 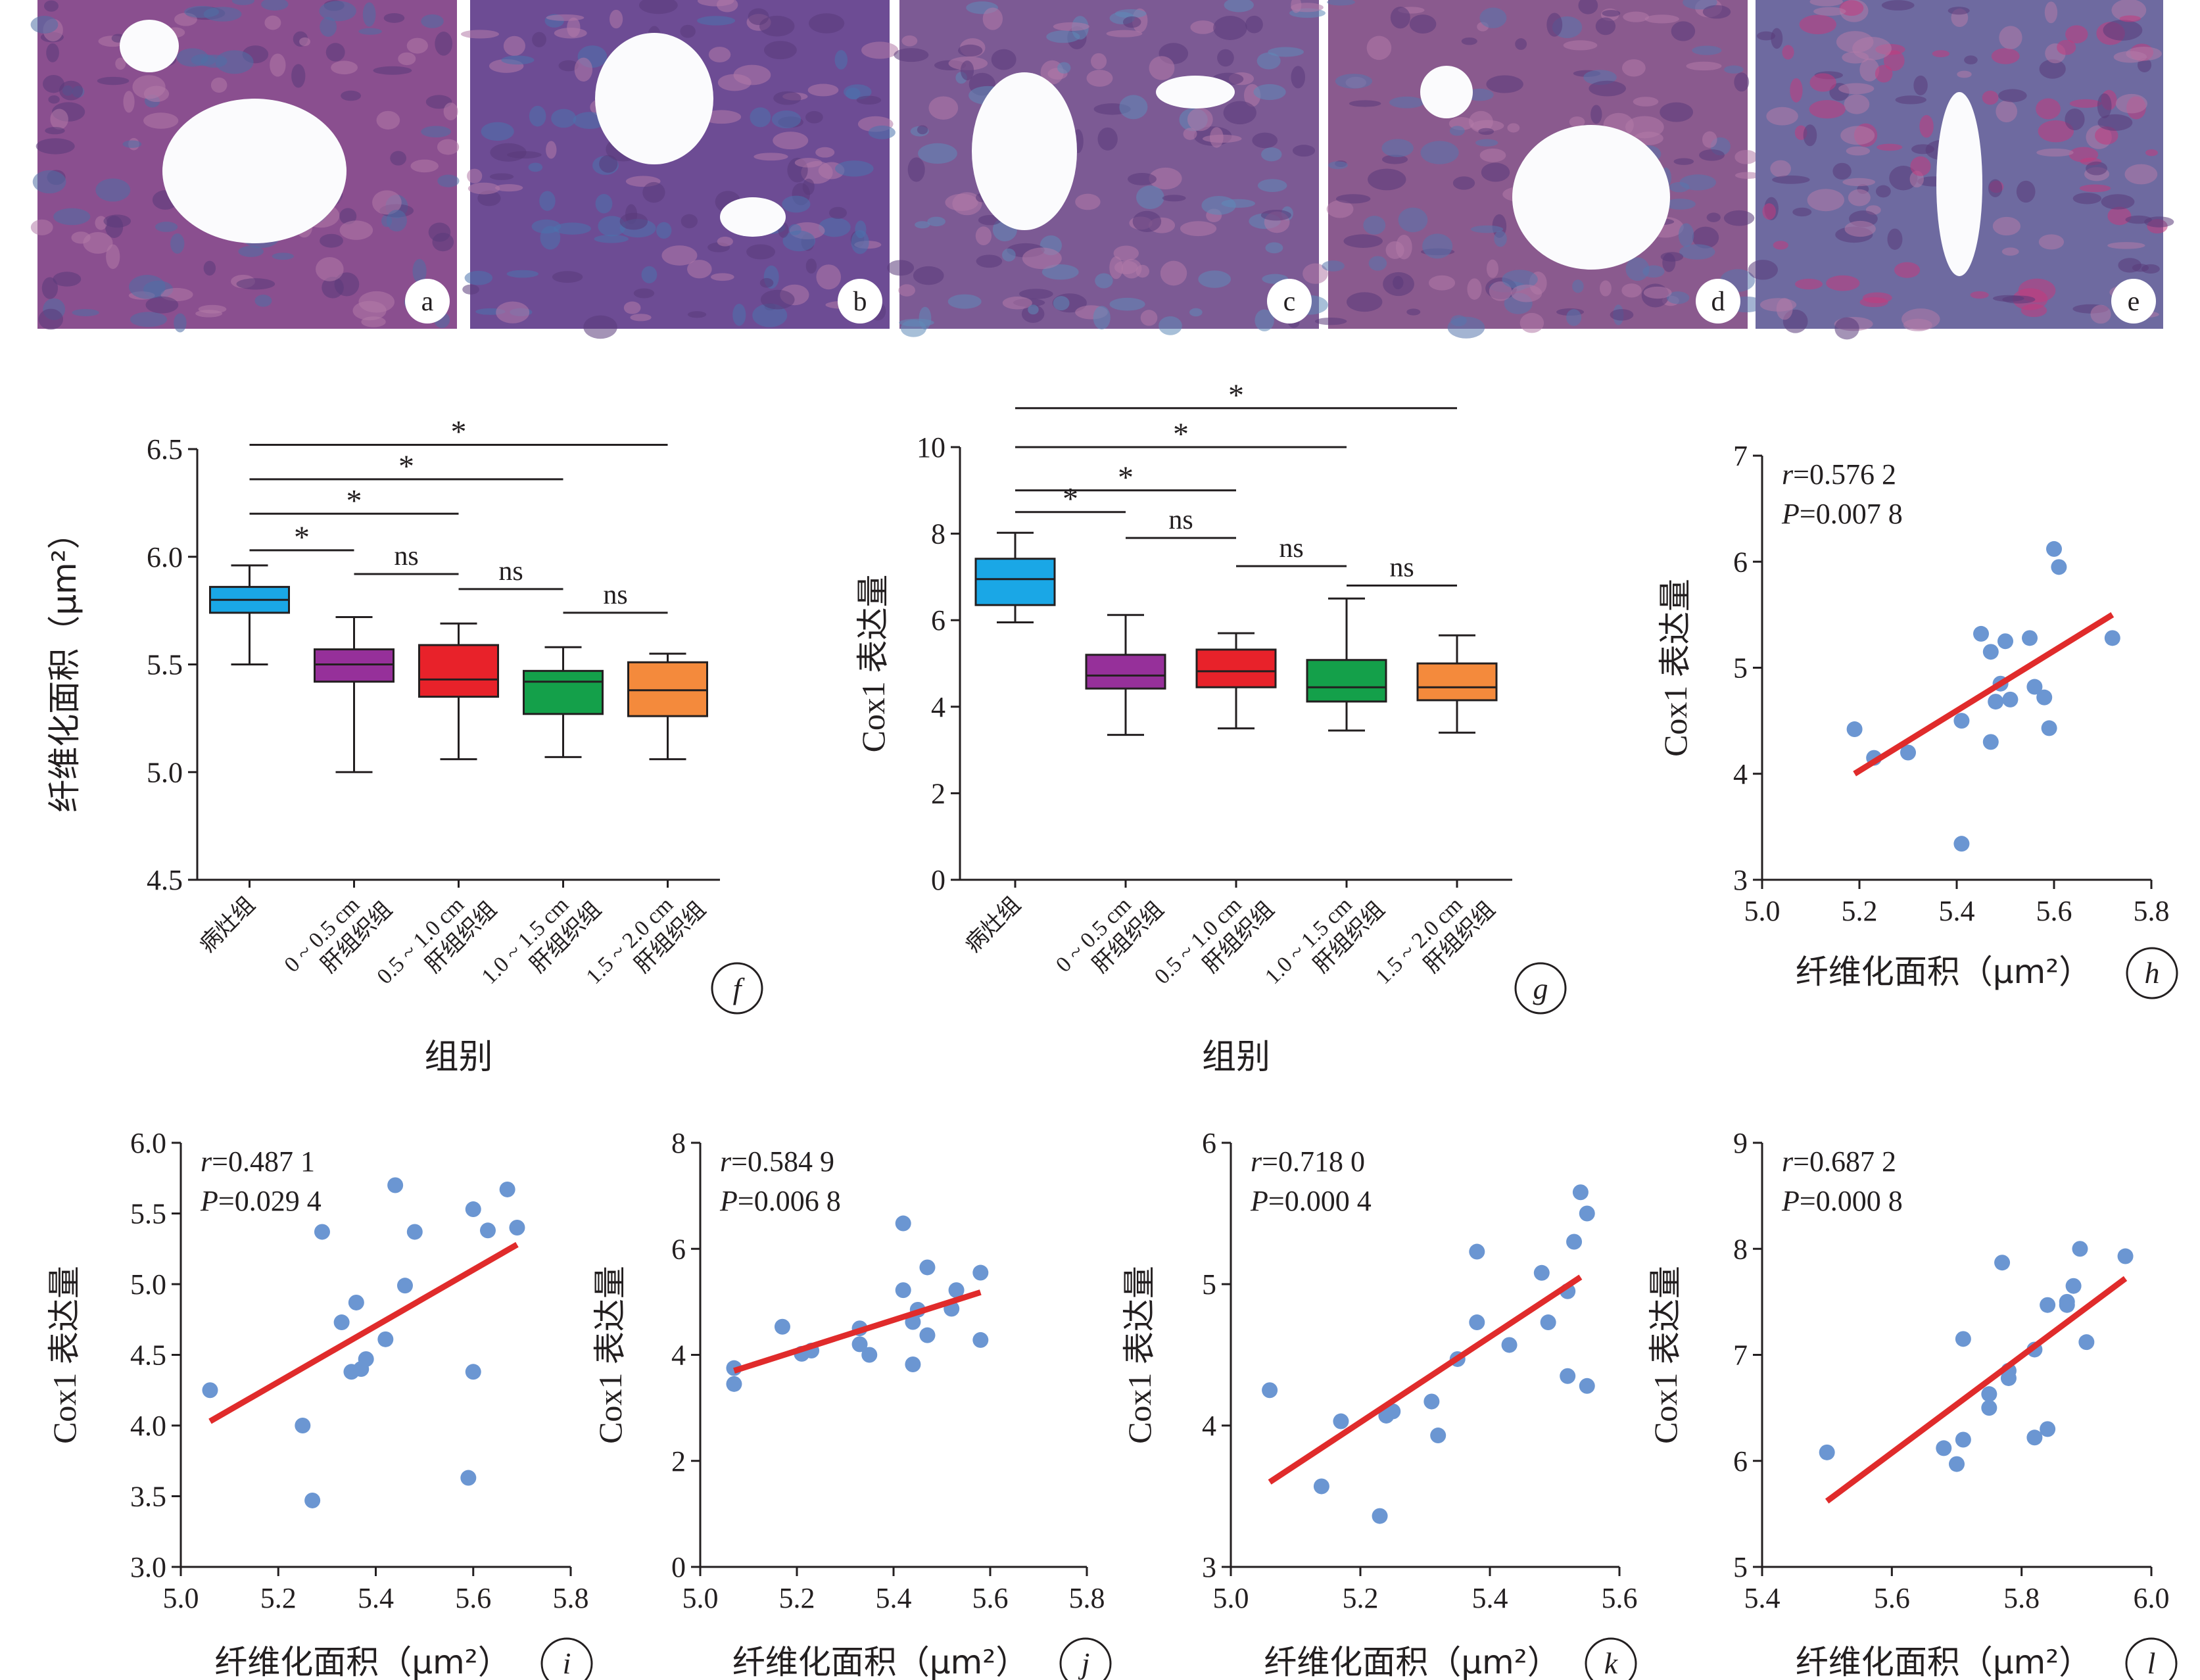 What do you see at coordinates (1842, 1201) in the screenshot?
I see `p-value: P=0.000 8` at bounding box center [1842, 1201].